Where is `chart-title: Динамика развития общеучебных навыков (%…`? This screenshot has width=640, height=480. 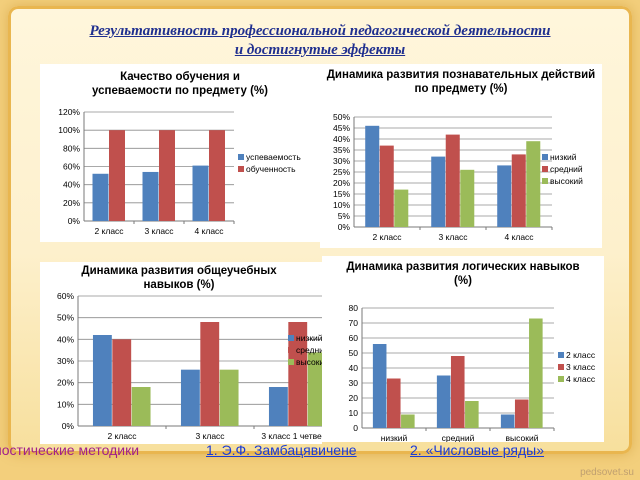
chart-title: Динамика развития общеучебных навыков (%… is located at coordinates (179, 278).